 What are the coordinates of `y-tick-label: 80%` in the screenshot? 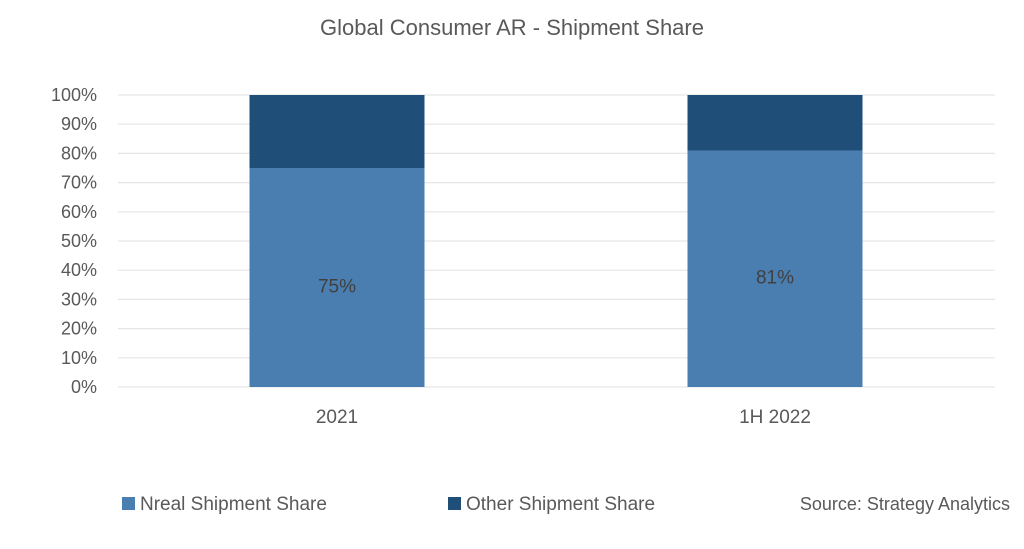 It's located at (79, 153).